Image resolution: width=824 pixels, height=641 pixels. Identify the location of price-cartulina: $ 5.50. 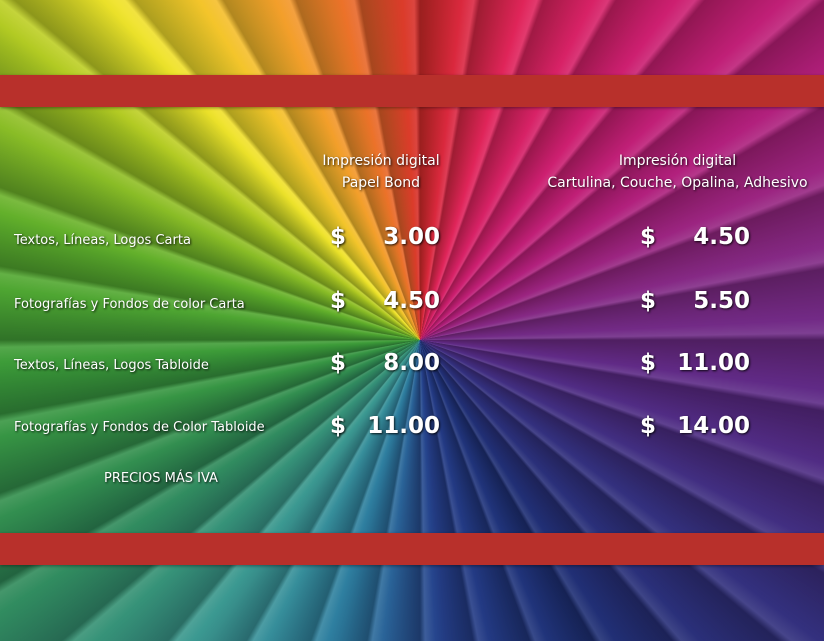
(695, 302).